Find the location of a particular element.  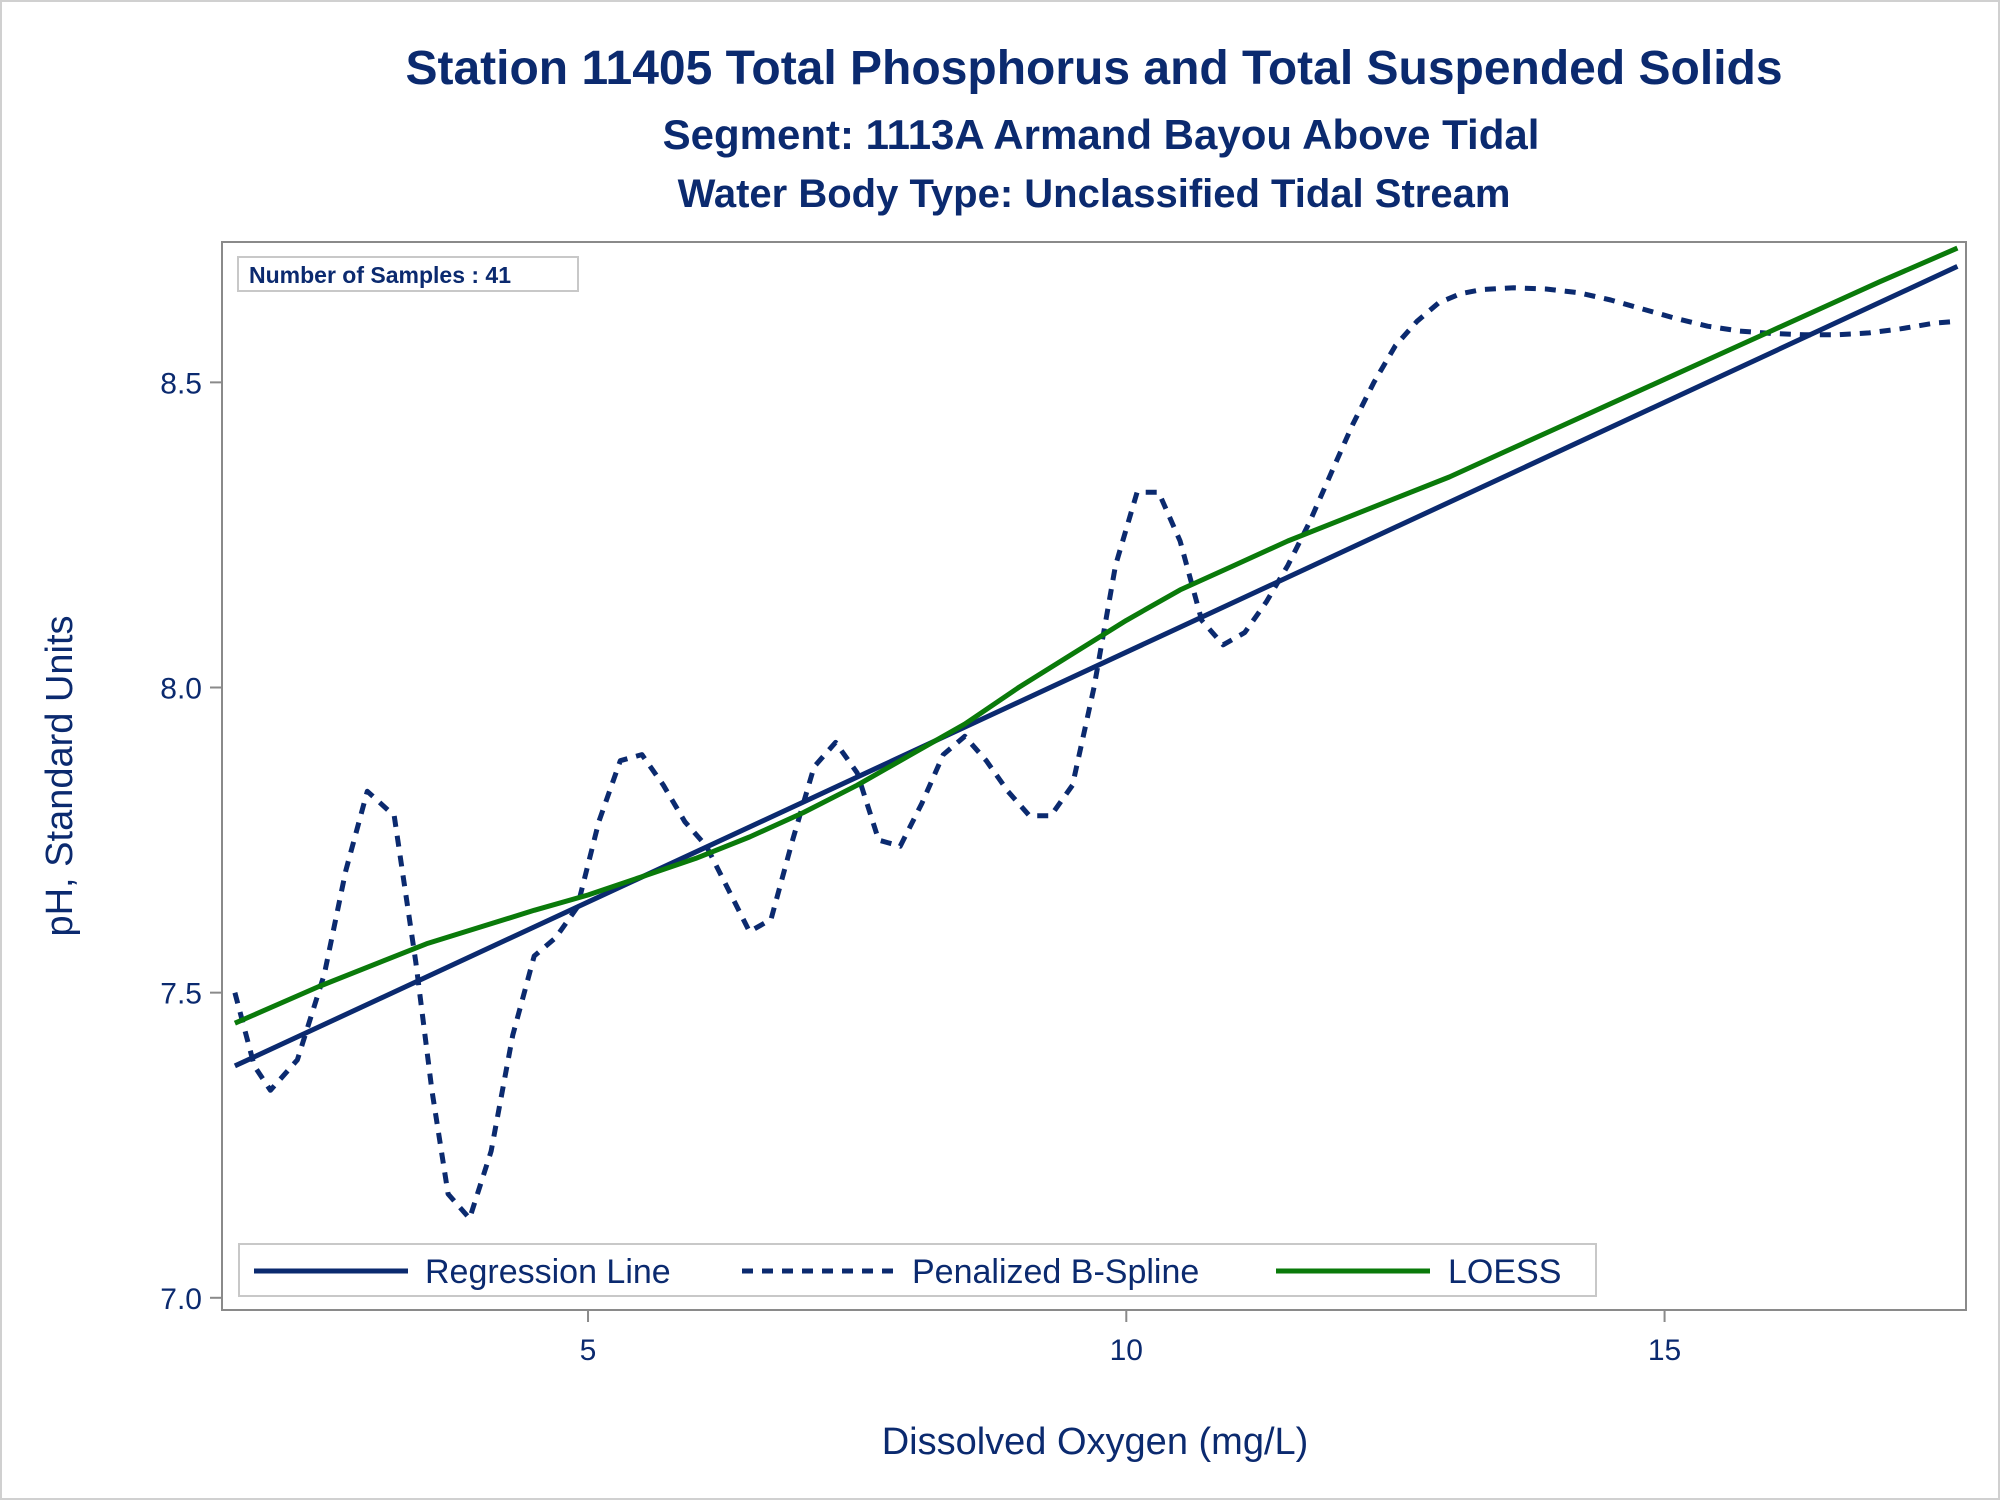

legend-label-regression: Regression Line is located at coordinates (548, 1272).